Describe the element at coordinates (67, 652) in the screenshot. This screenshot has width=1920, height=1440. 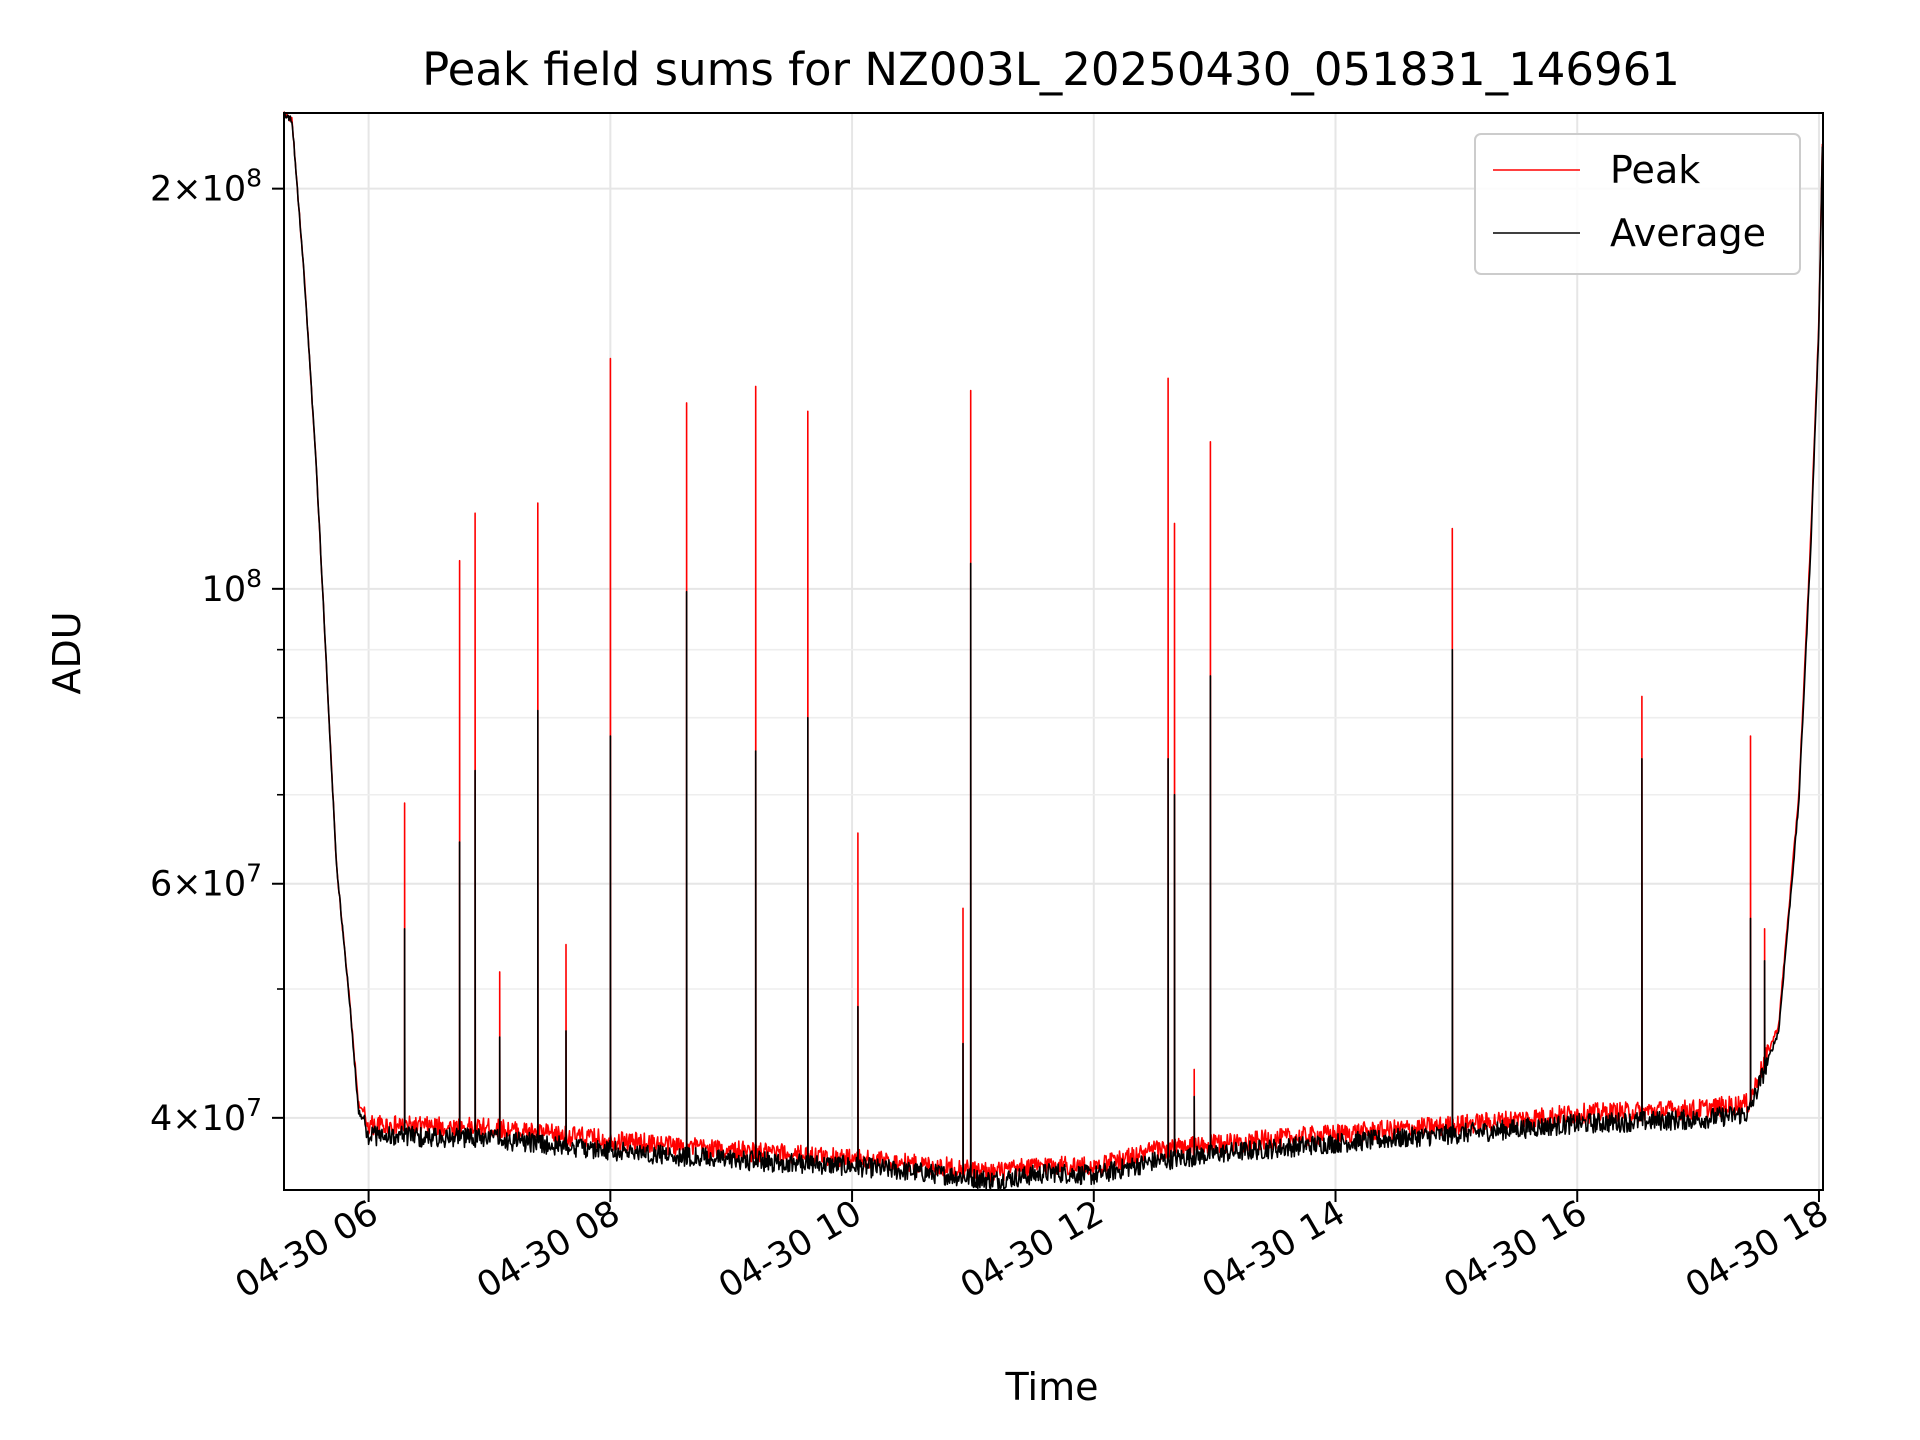
I see `y-axis-label: ADU` at that location.